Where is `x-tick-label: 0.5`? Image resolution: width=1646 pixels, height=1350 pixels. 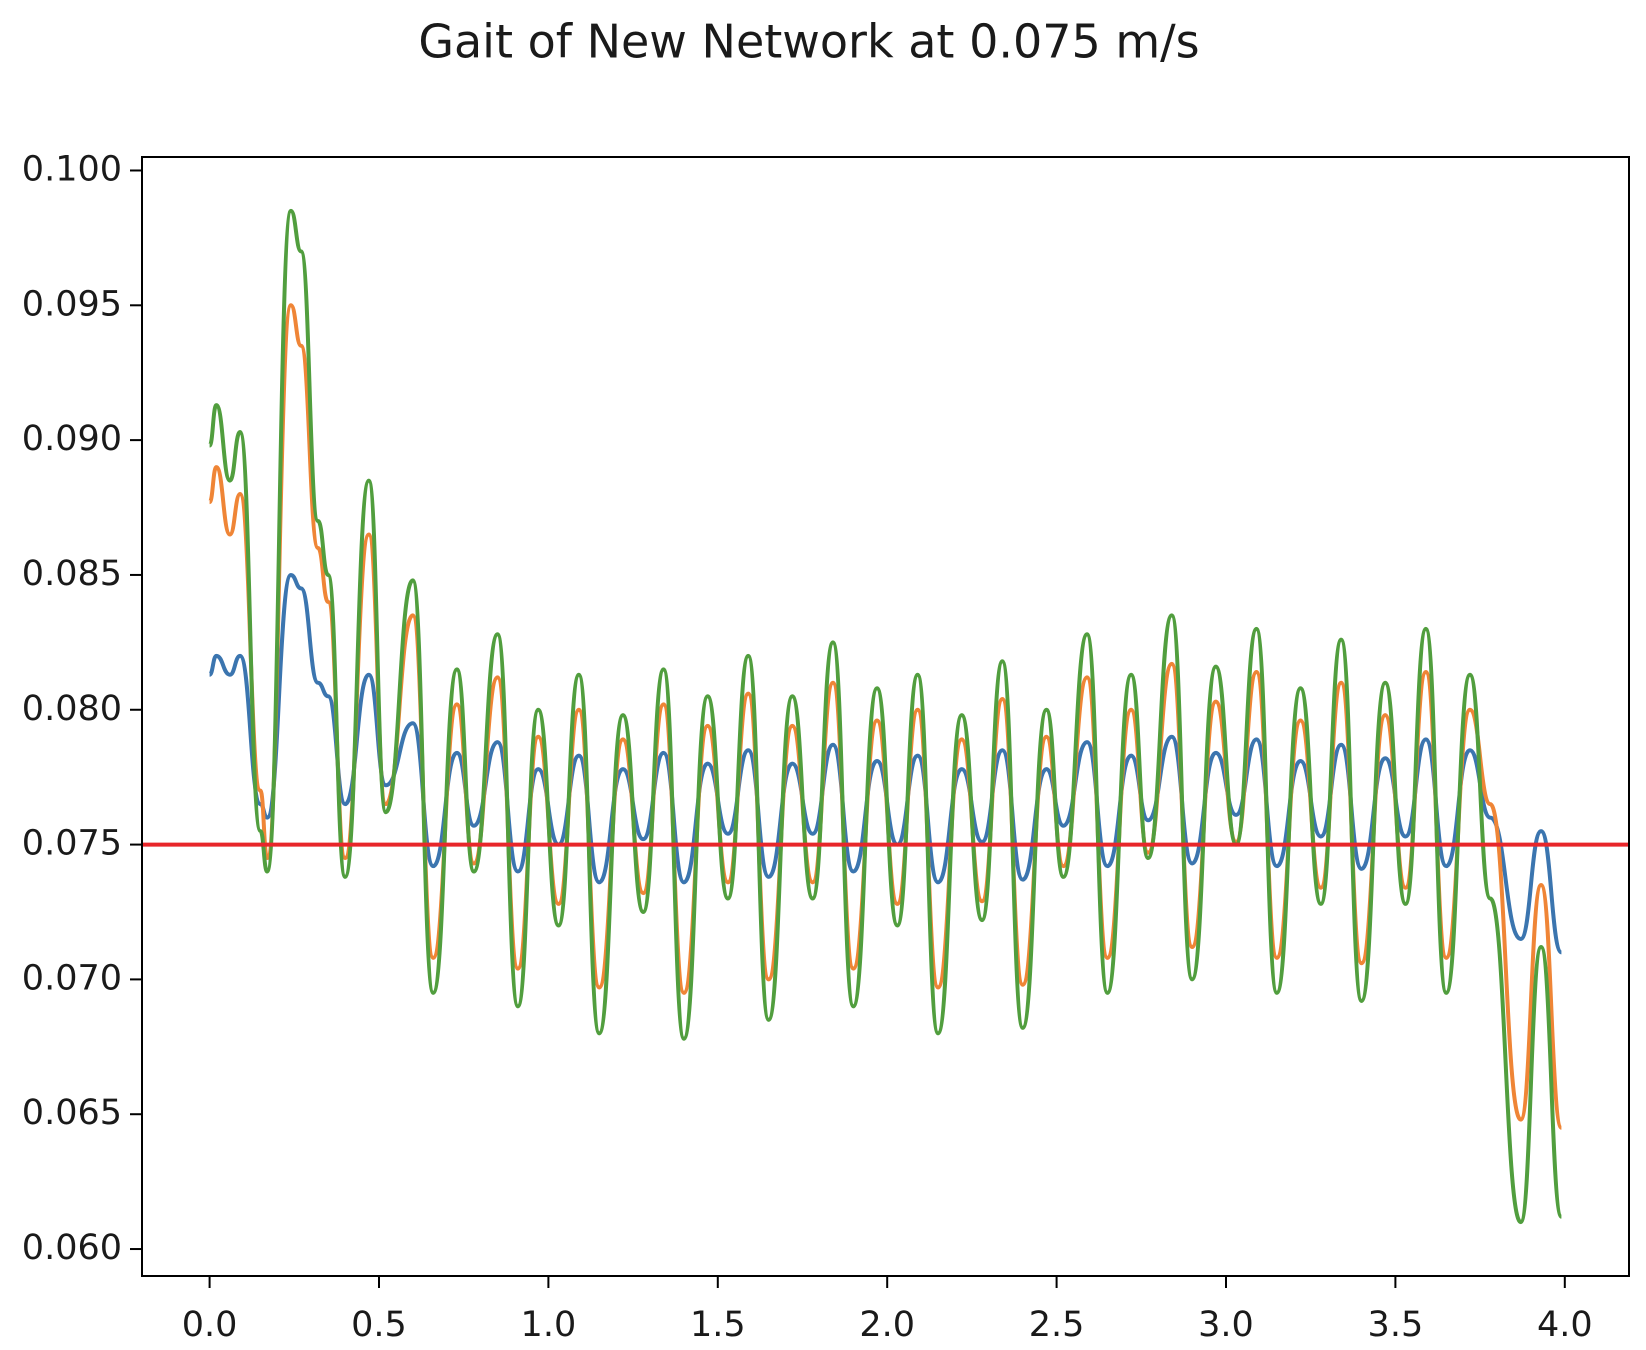
x-tick-label: 0.5 is located at coordinates (379, 1325).